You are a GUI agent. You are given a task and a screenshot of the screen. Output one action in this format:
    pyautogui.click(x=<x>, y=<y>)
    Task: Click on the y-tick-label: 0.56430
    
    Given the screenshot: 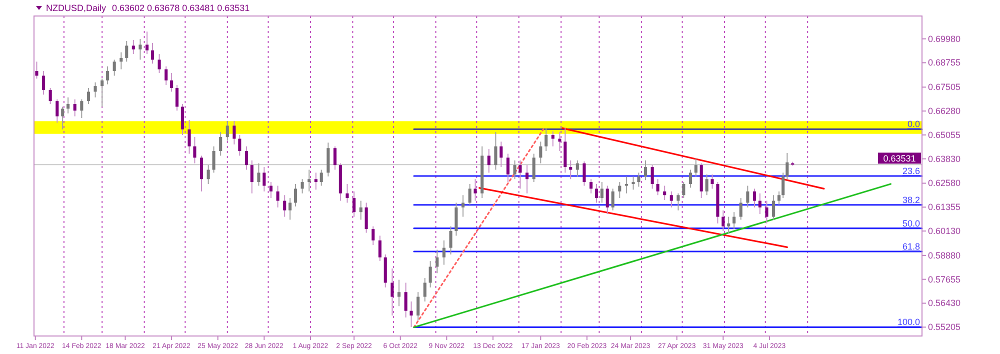 What is the action you would take?
    pyautogui.click(x=944, y=303)
    